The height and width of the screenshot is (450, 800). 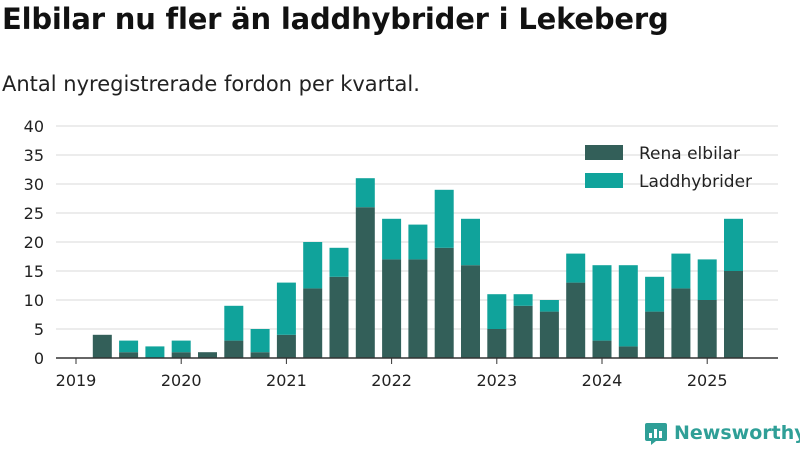 What do you see at coordinates (707, 380) in the screenshot?
I see `x-tick-label: 2025` at bounding box center [707, 380].